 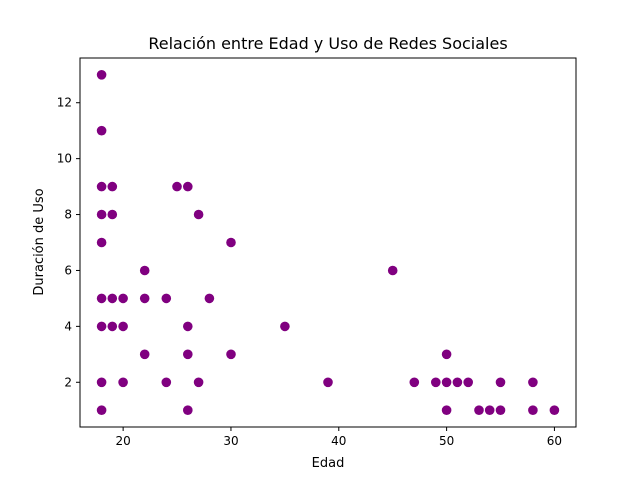 I want to click on y-axis-label: Duración de Uso, so click(x=39, y=241).